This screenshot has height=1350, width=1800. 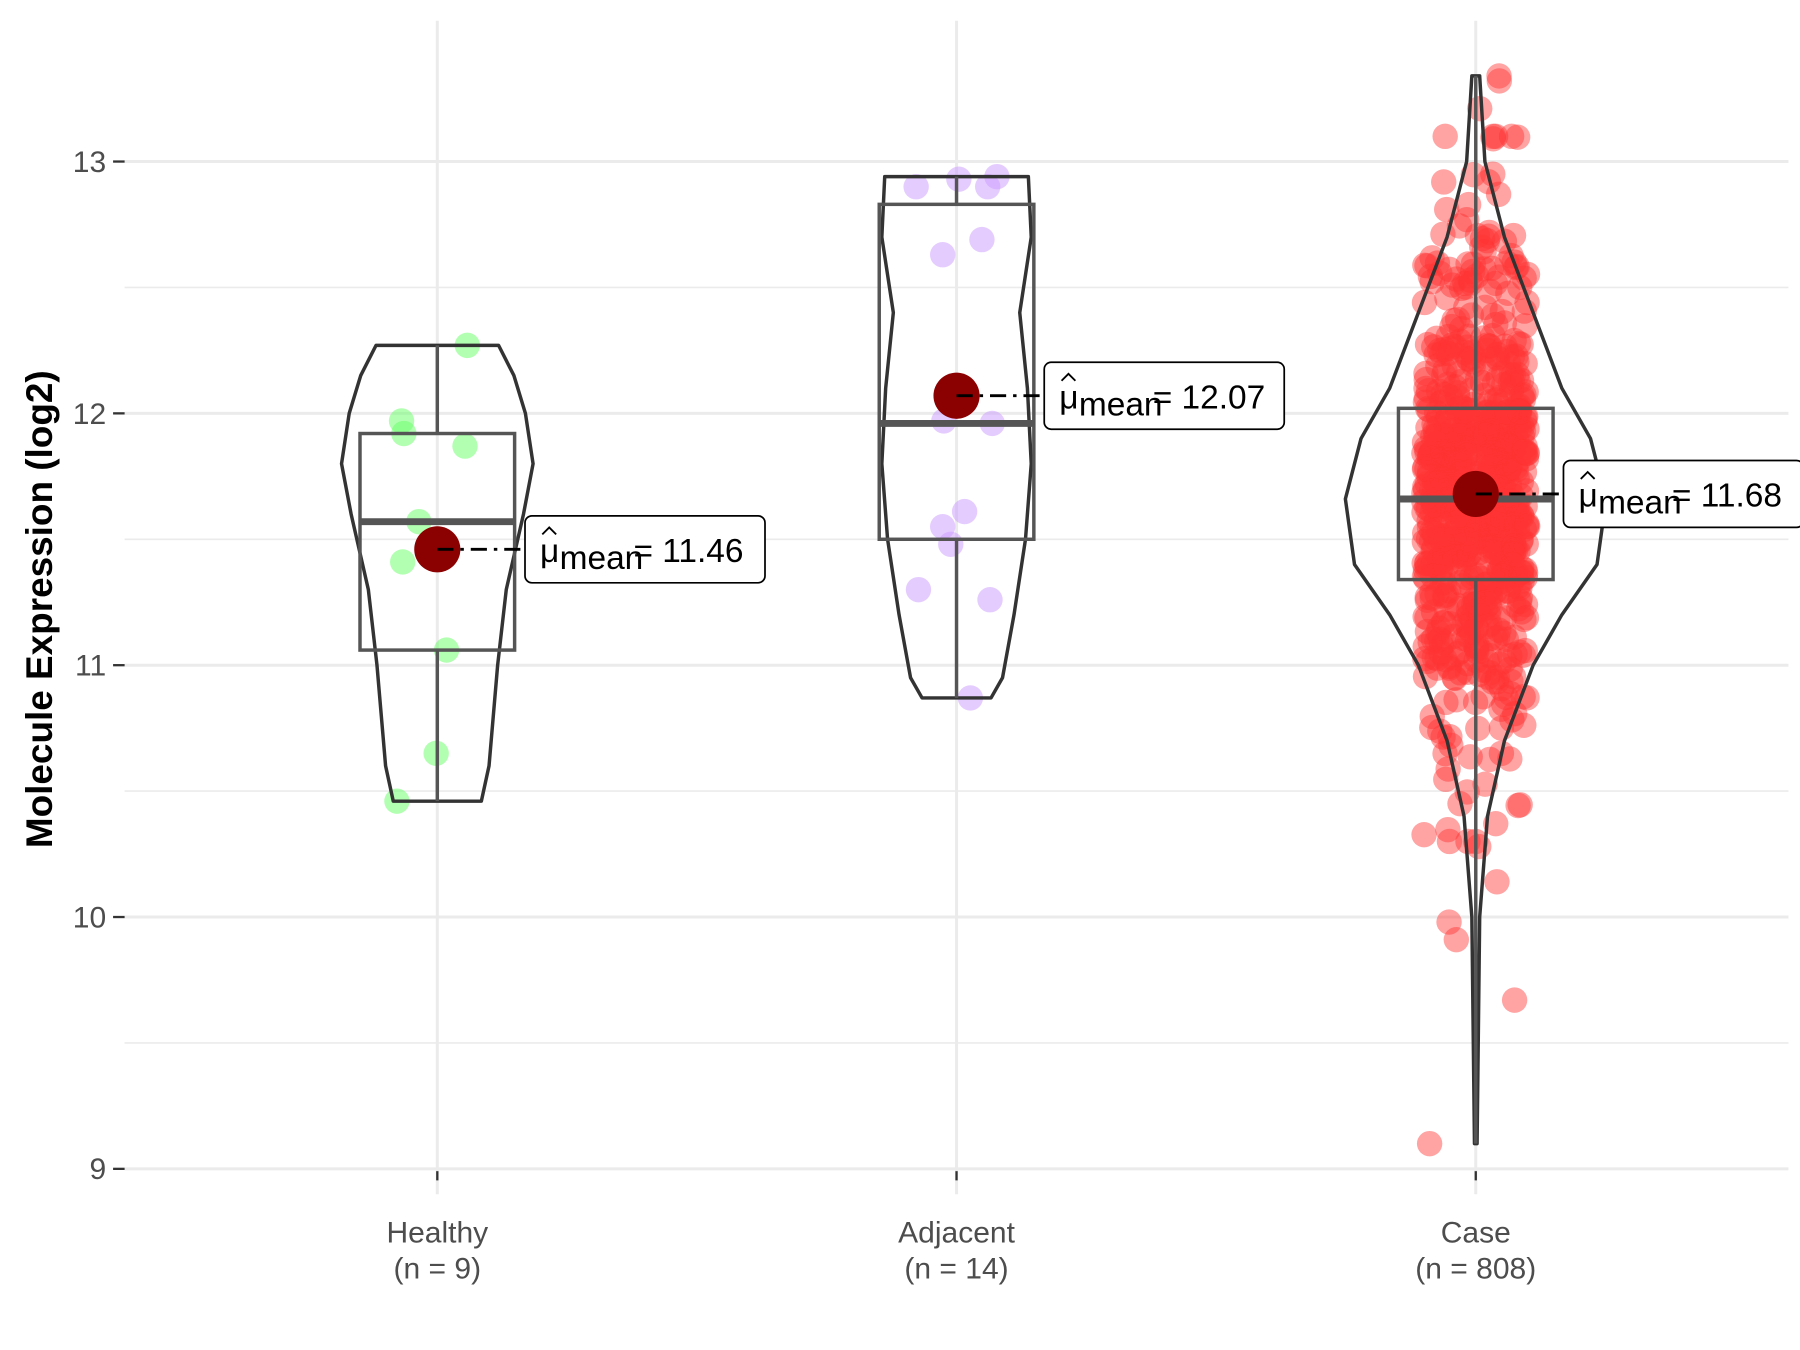 What do you see at coordinates (602, 558) in the screenshot?
I see `mean-label-subscript: mean` at bounding box center [602, 558].